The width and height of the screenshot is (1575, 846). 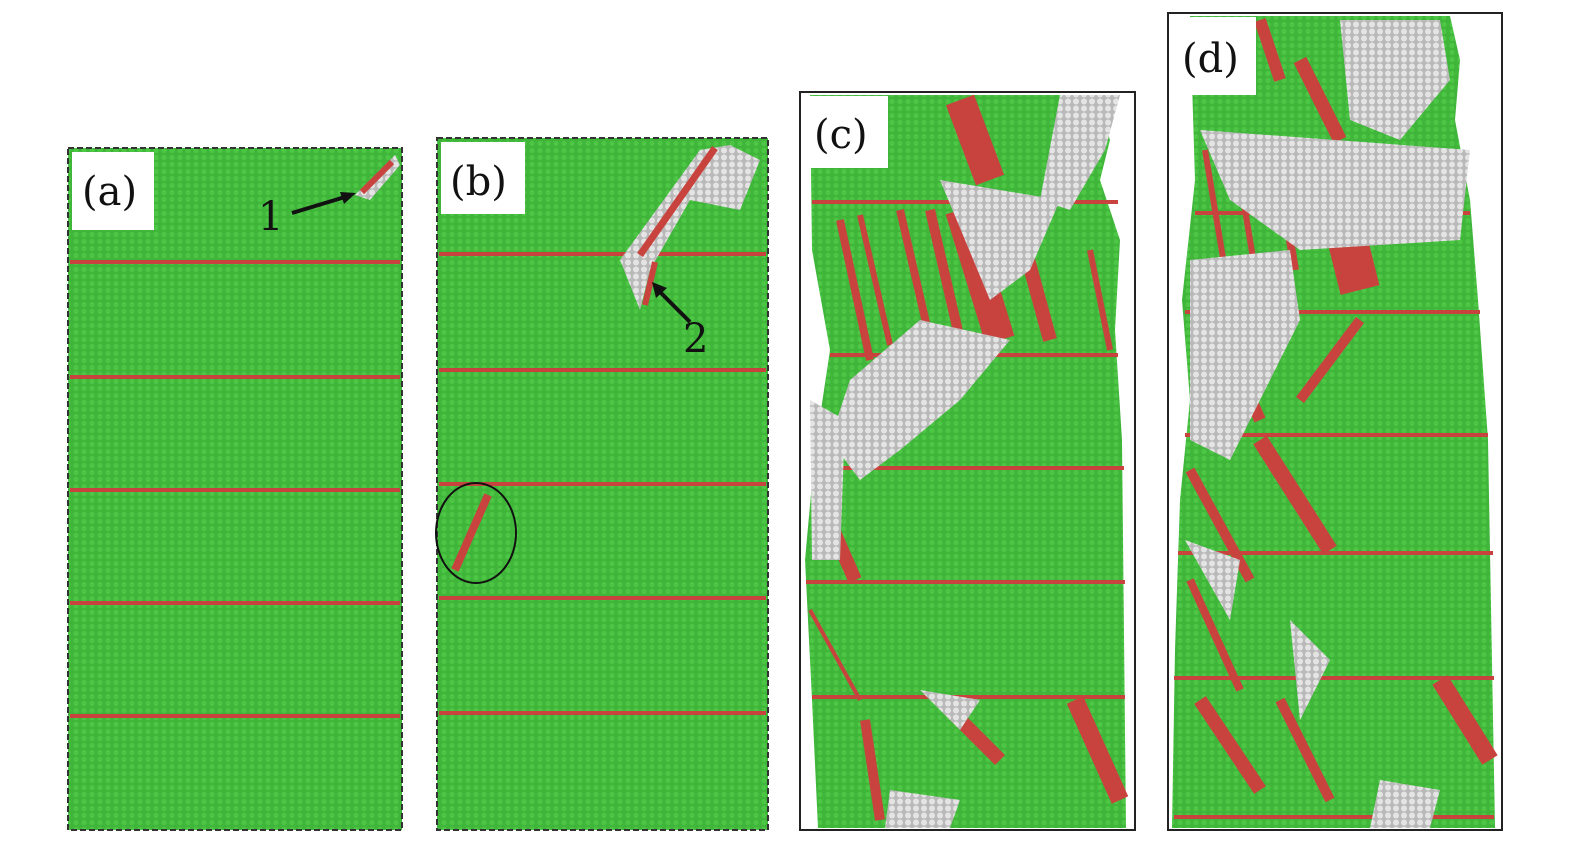 I want to click on panel-label: (c), so click(x=841, y=135).